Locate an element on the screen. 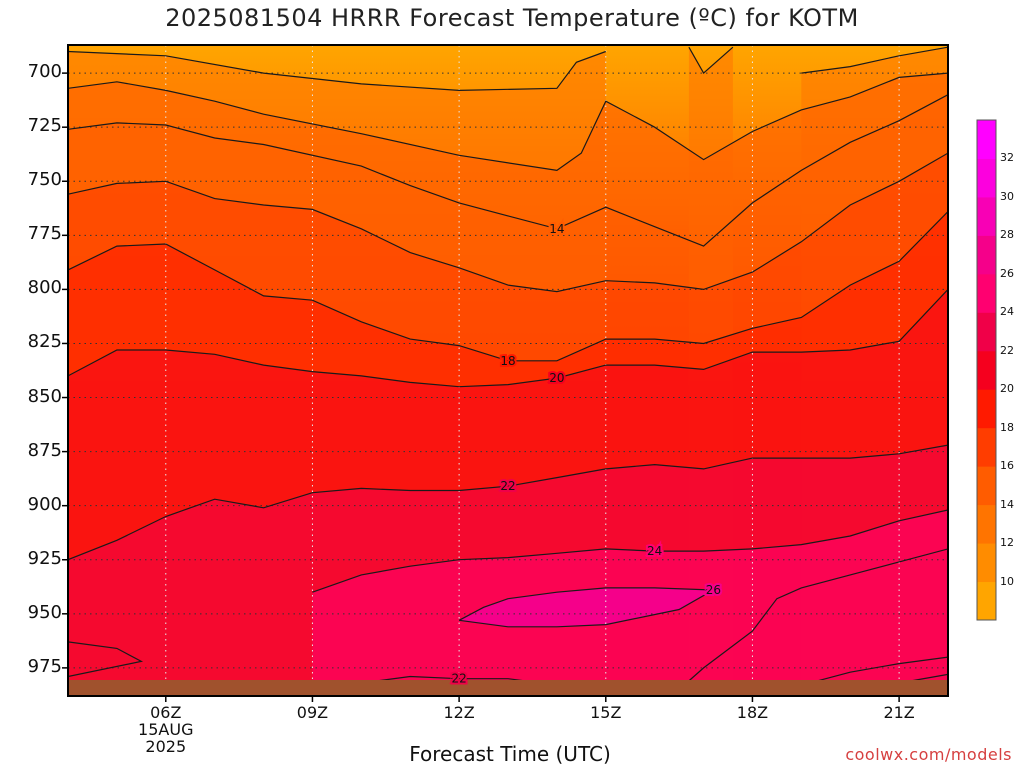 This screenshot has width=1024, height=768. colorbar-label-24: 24 is located at coordinates (1007, 312).